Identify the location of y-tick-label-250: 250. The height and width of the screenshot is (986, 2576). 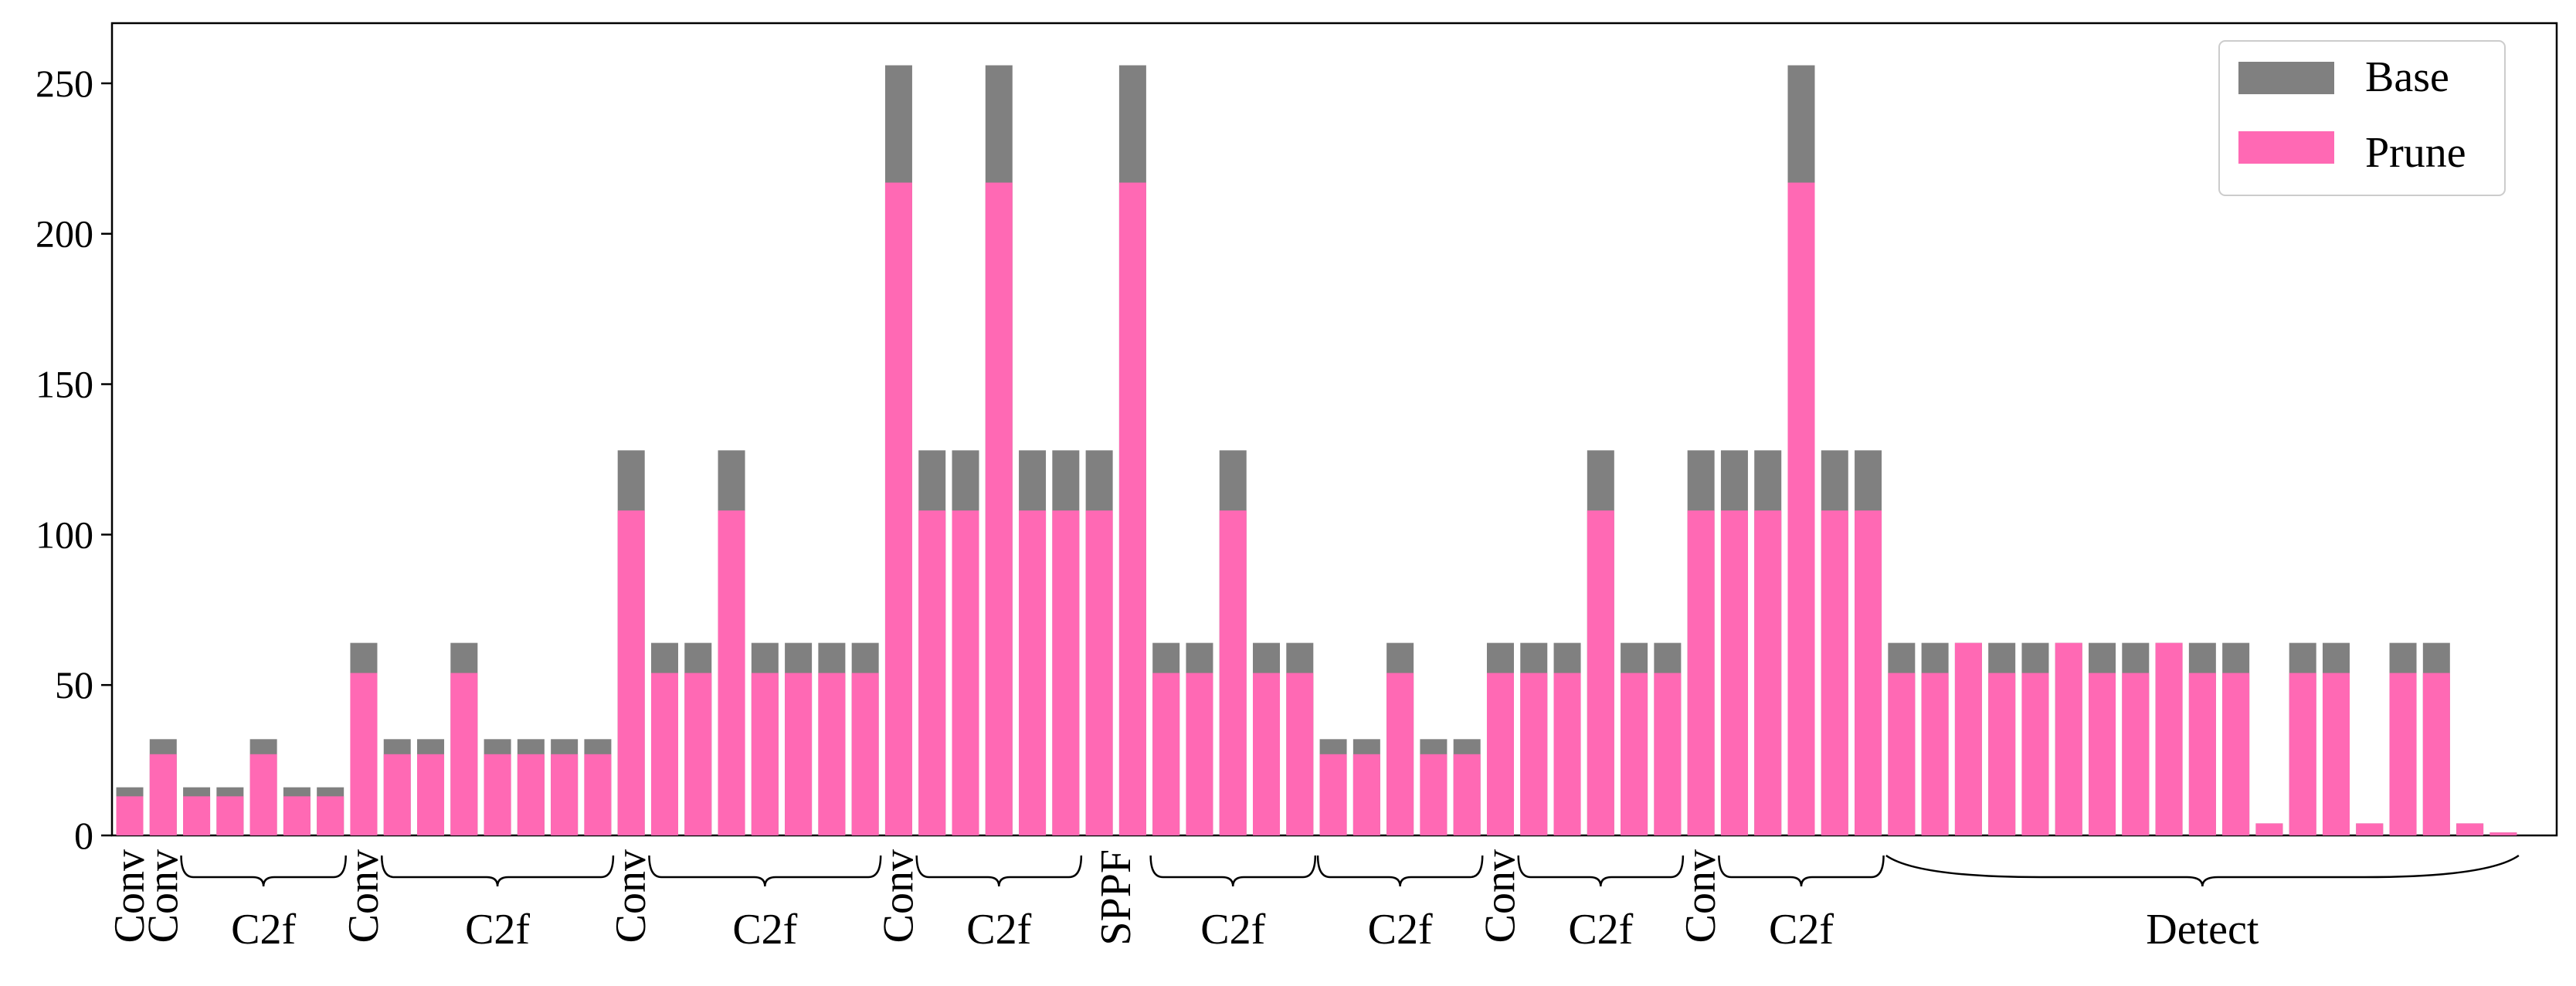
(64, 84).